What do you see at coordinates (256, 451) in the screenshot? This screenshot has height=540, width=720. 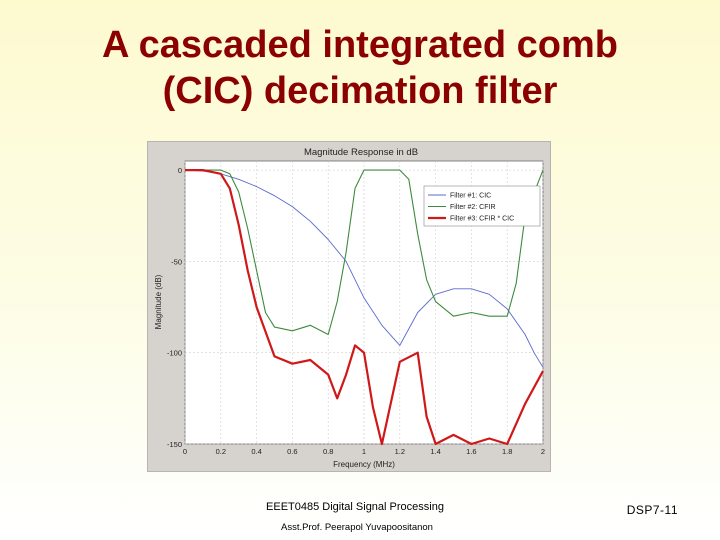 I see `x-tick-label: 0.4` at bounding box center [256, 451].